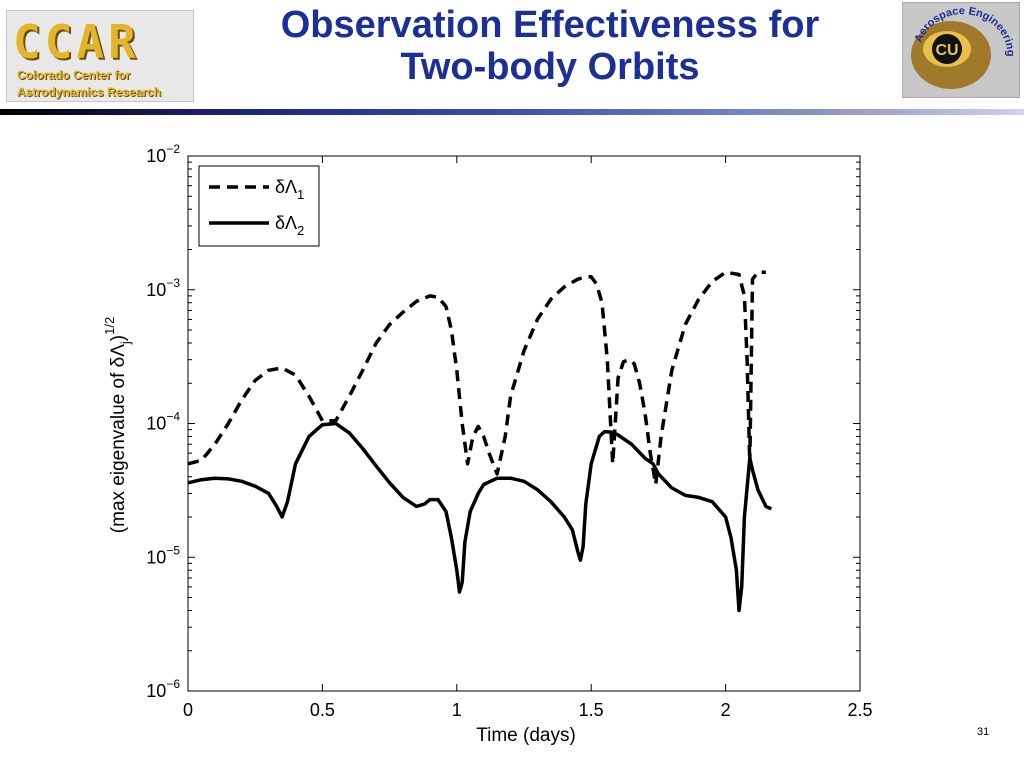 The width and height of the screenshot is (1024, 768). What do you see at coordinates (983, 732) in the screenshot?
I see `slide-number: 31` at bounding box center [983, 732].